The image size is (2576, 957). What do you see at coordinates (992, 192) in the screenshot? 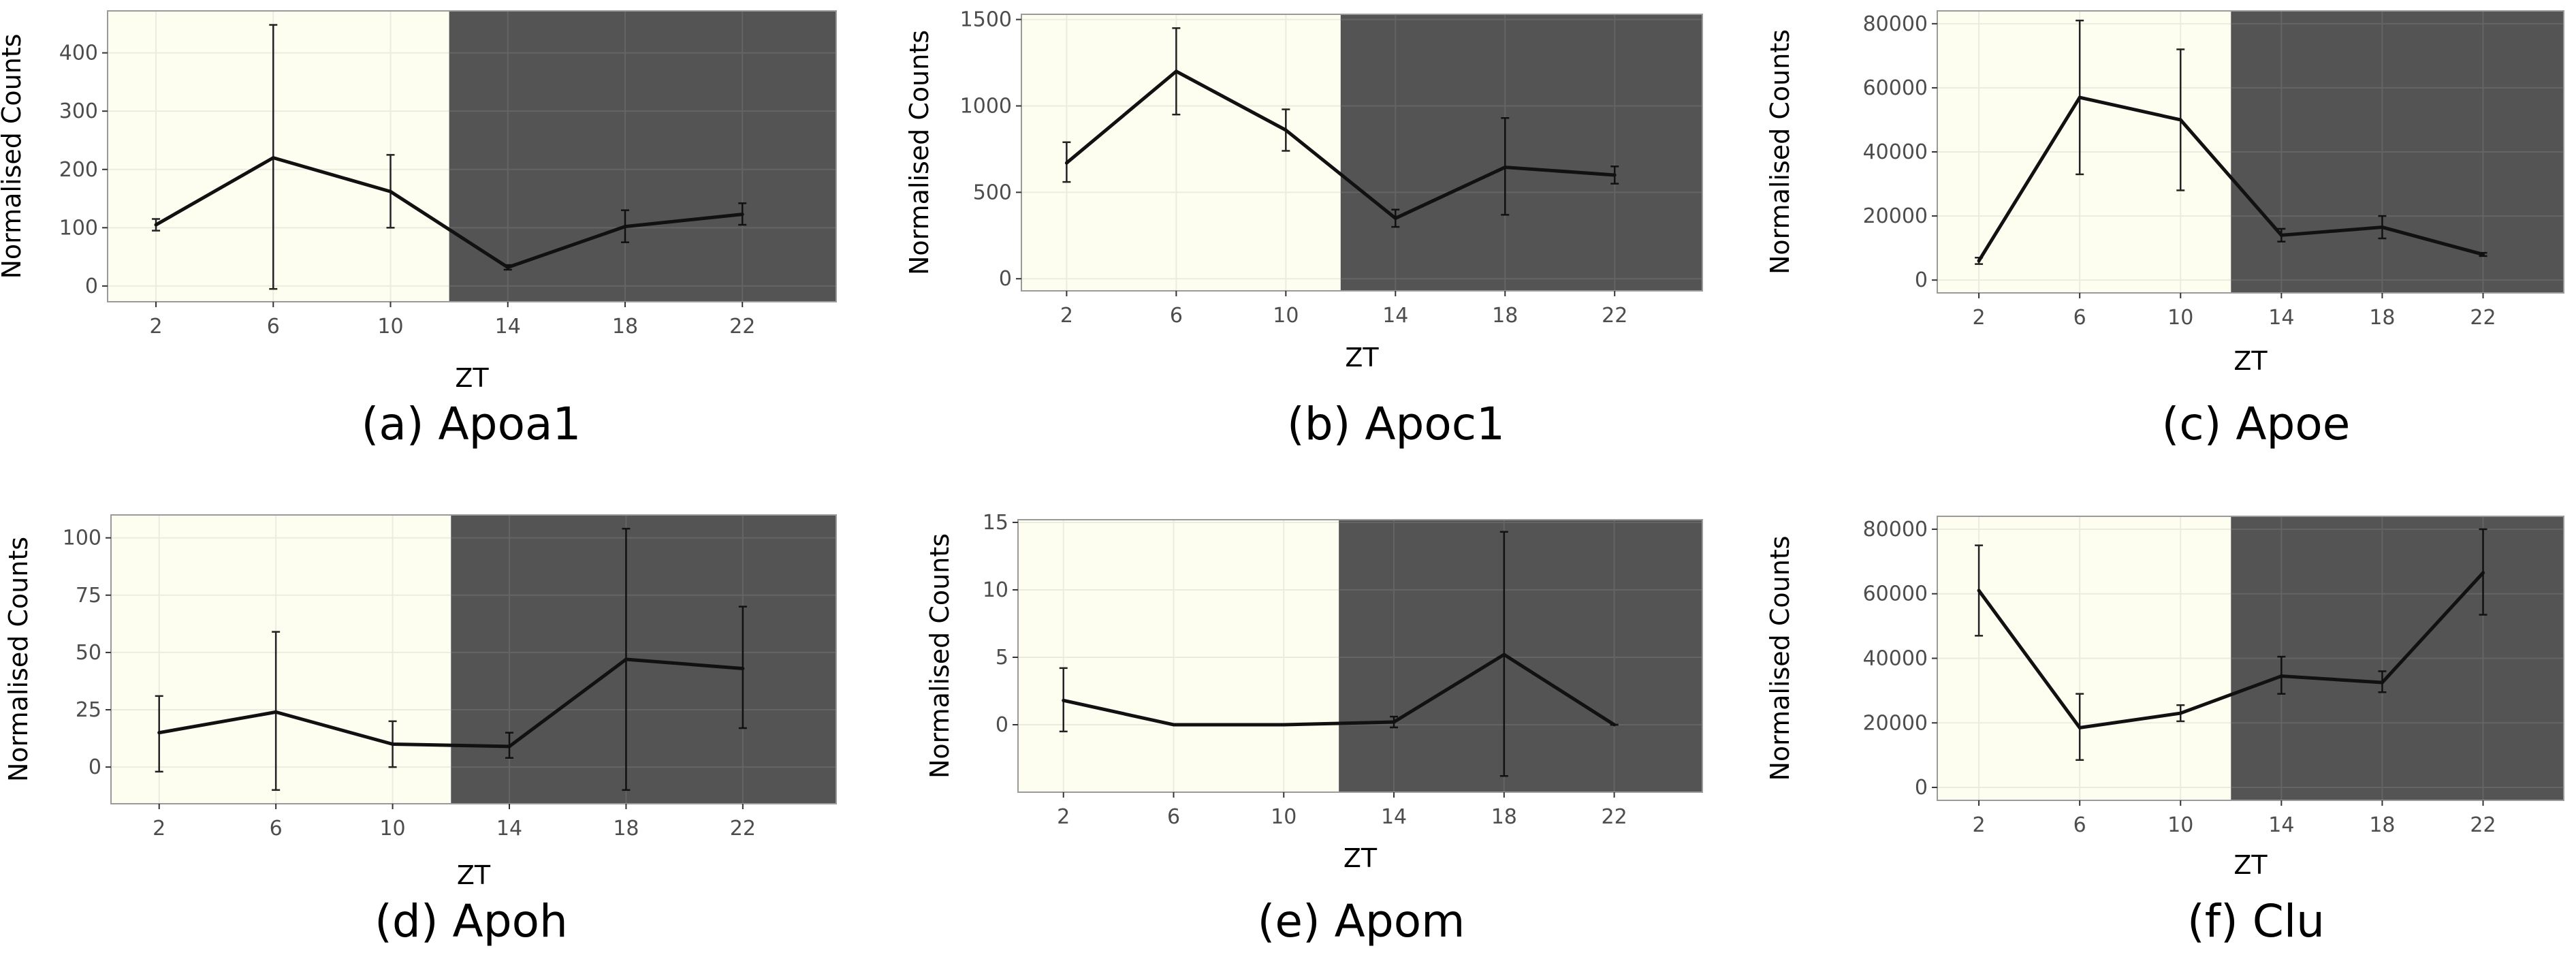
I see `y-tick-label: 500` at bounding box center [992, 192].